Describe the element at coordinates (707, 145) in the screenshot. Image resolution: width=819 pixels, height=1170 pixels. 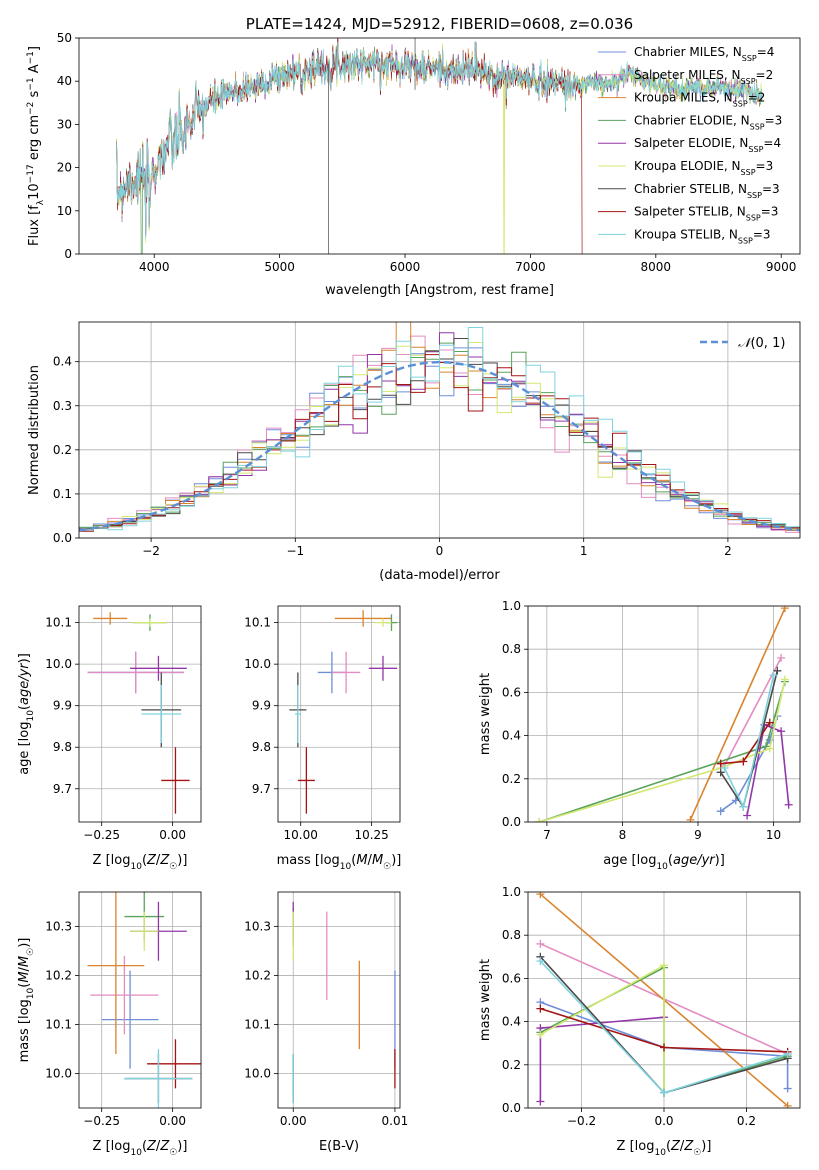
I see `legend-label: Salpeter ELODIE, NSSP=4` at that location.